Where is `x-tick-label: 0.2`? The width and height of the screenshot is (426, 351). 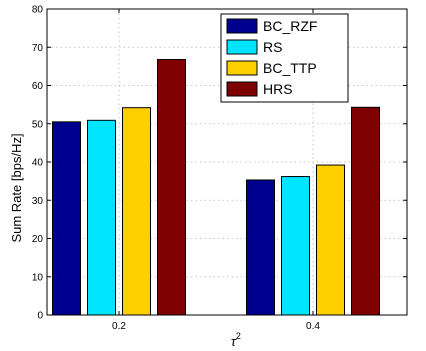
x-tick-label: 0.2 is located at coordinates (119, 326).